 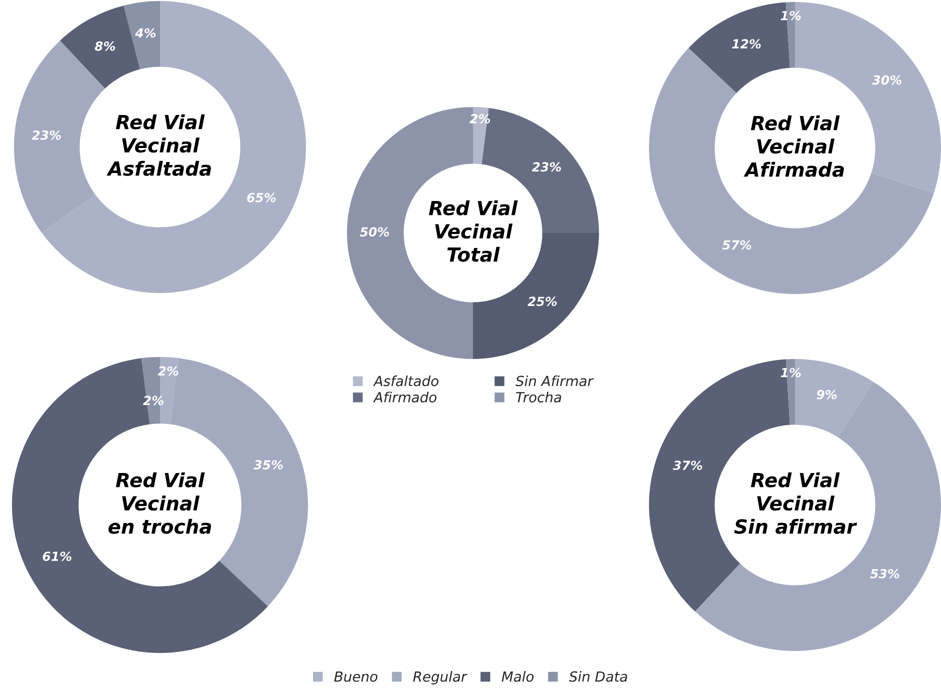 I want to click on data-label: 53%, so click(x=885, y=573).